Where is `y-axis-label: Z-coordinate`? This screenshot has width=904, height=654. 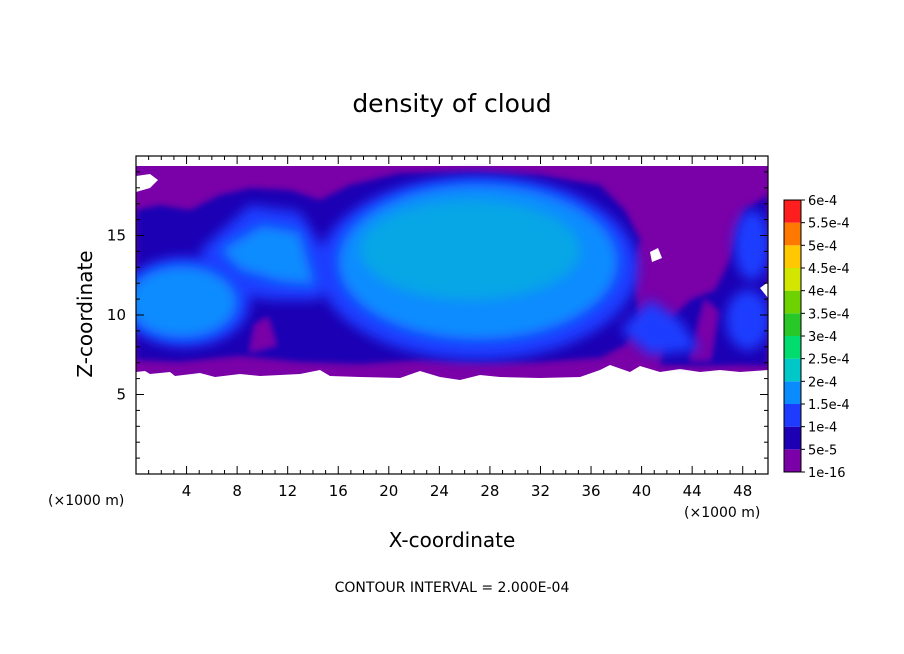 y-axis-label: Z-coordinate is located at coordinates (85, 313).